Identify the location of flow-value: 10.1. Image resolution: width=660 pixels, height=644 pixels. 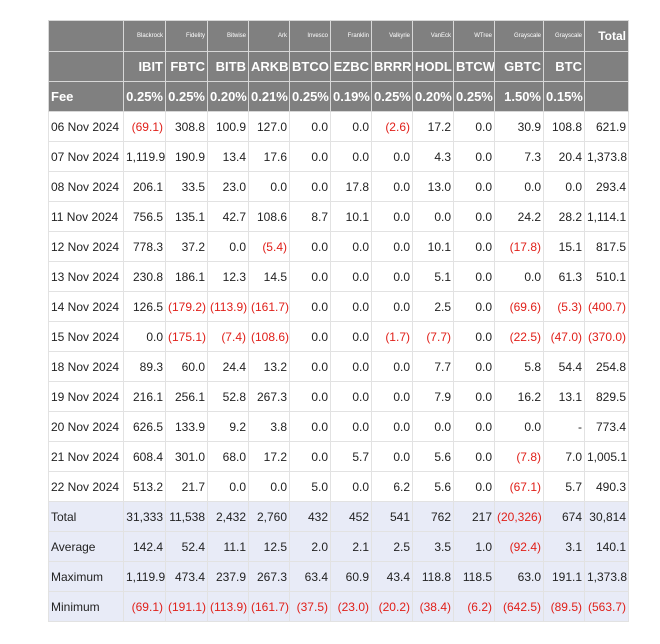
(433, 246).